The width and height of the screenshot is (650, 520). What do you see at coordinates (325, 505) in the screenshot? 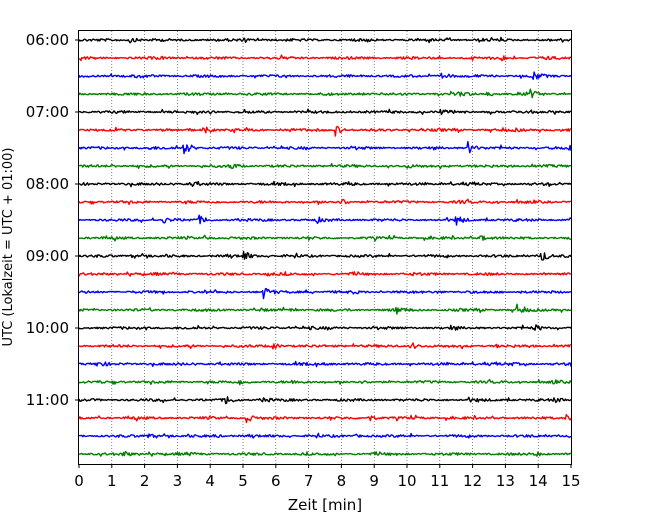
I see `x-axis-label: Zeit [min]` at bounding box center [325, 505].